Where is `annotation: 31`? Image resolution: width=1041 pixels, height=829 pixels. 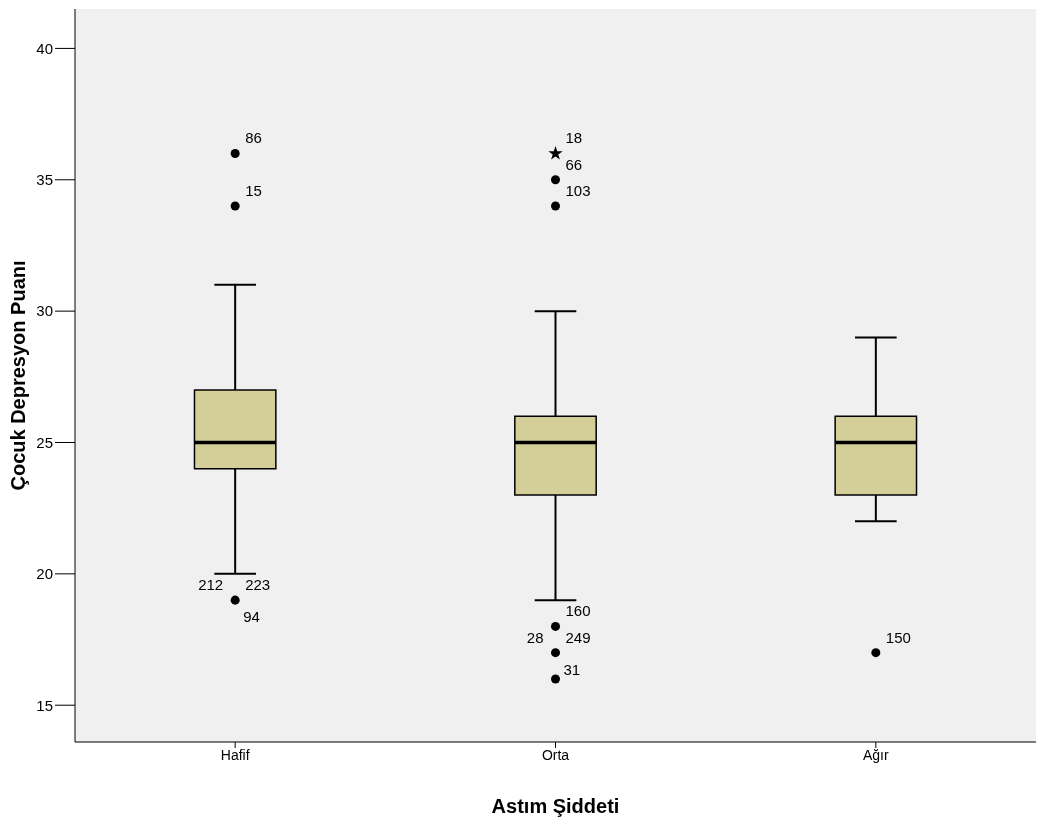
annotation: 31 is located at coordinates (572, 669).